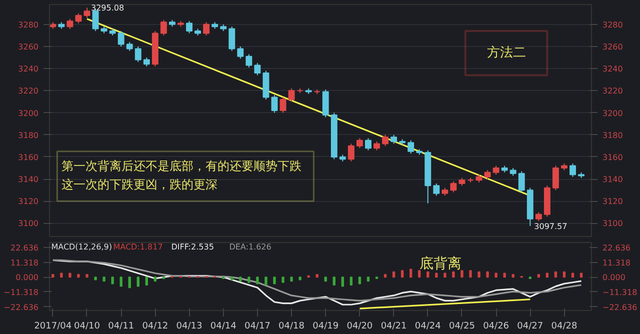  I want to click on y-tick-label: 3100, so click(28, 223).